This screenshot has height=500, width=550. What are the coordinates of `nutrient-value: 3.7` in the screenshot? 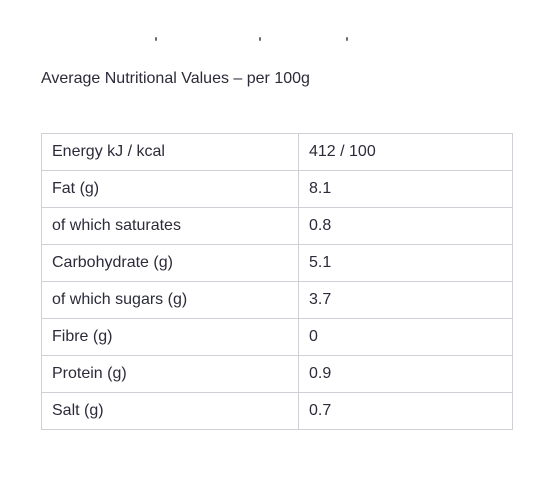 It's located at (405, 300).